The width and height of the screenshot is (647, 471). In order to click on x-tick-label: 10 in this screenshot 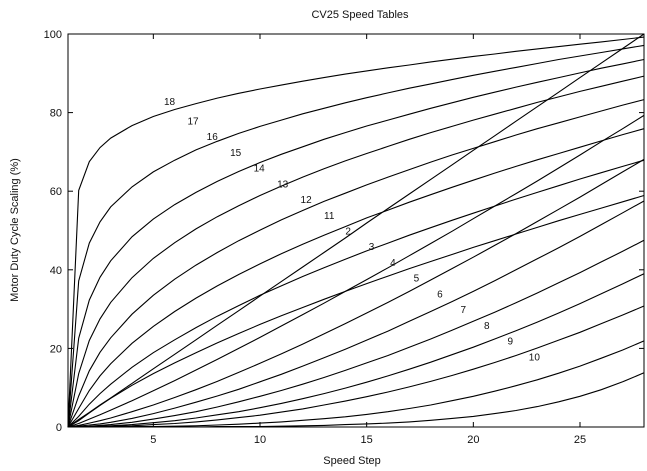, I will do `click(260, 440)`.